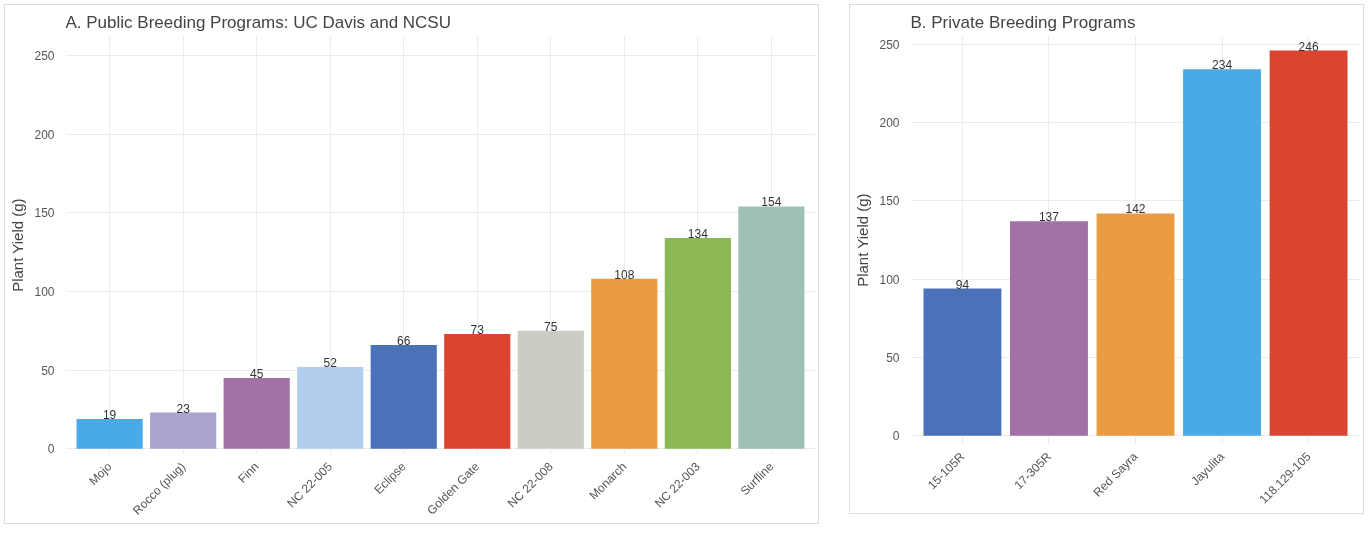  What do you see at coordinates (771, 202) in the screenshot?
I see `data-label: 154` at bounding box center [771, 202].